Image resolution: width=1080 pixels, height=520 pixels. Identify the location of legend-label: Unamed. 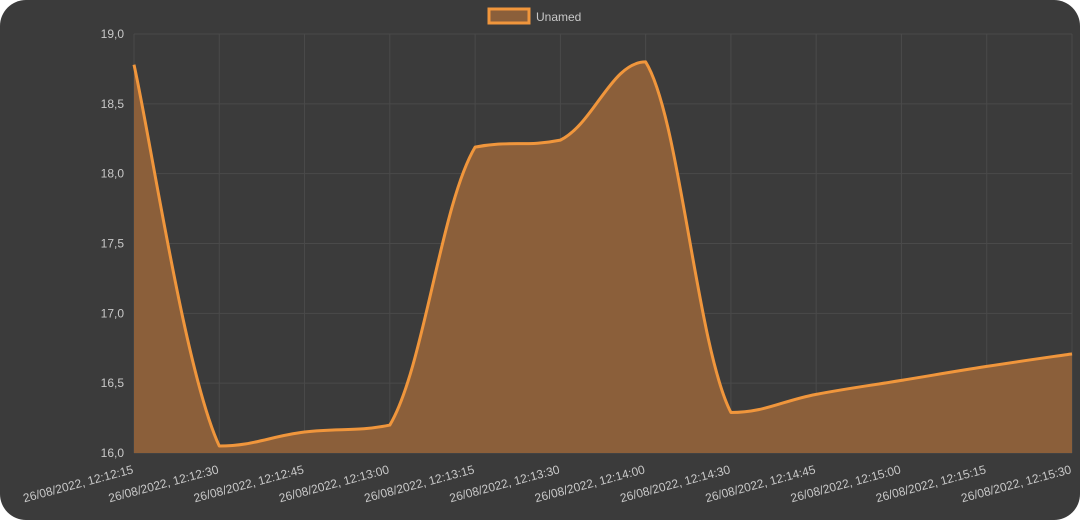
(558, 17).